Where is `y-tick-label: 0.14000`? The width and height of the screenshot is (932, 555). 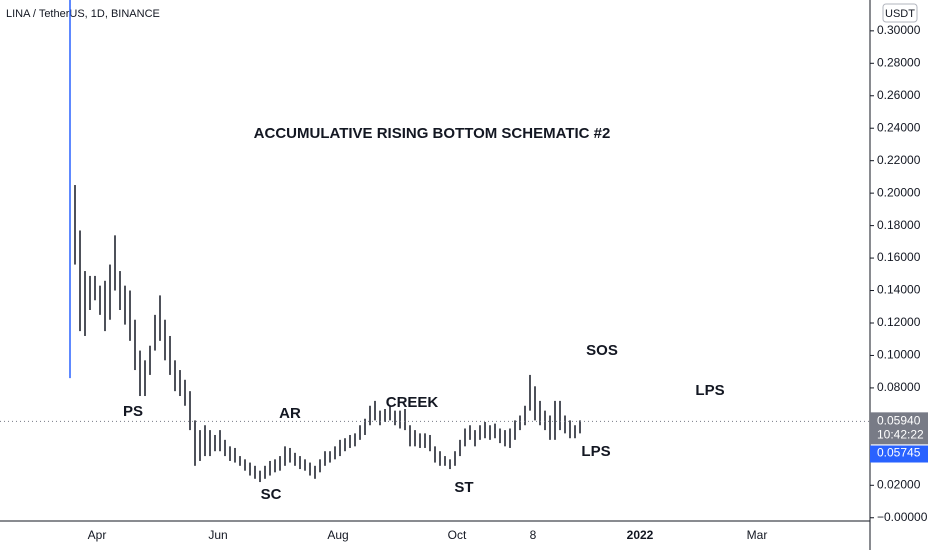
y-tick-label: 0.14000 is located at coordinates (899, 290).